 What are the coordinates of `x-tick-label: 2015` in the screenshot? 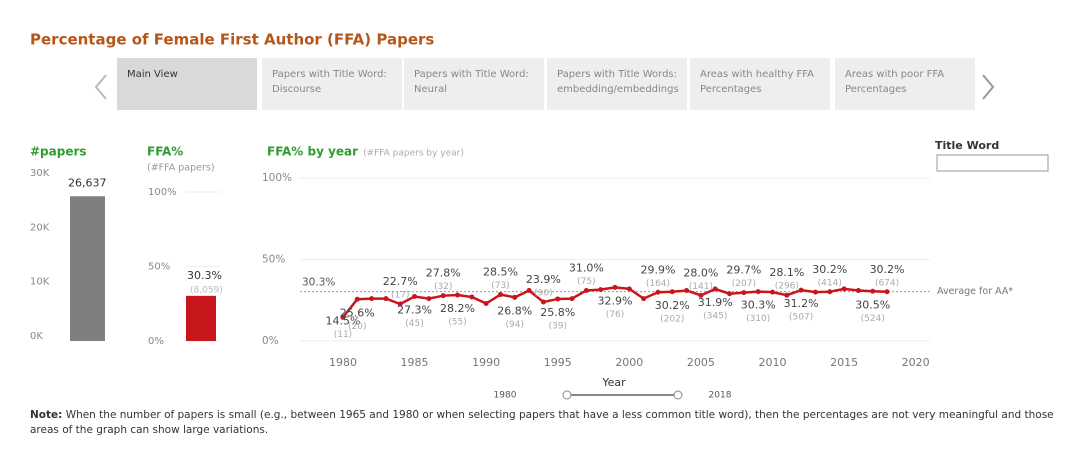 It's located at (844, 362).